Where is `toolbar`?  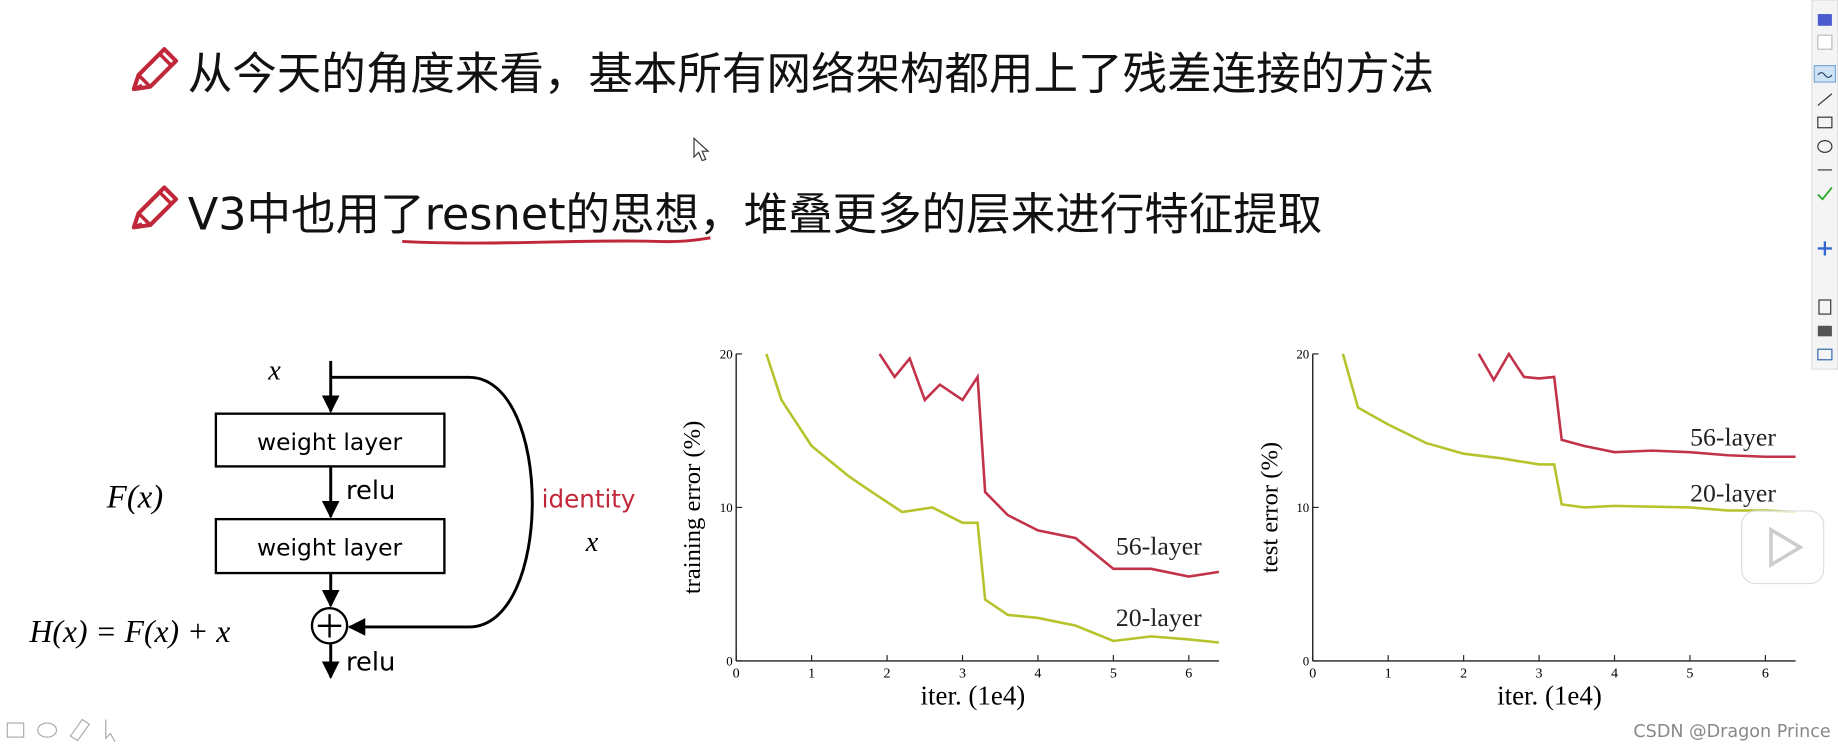
toolbar is located at coordinates (1824, 185).